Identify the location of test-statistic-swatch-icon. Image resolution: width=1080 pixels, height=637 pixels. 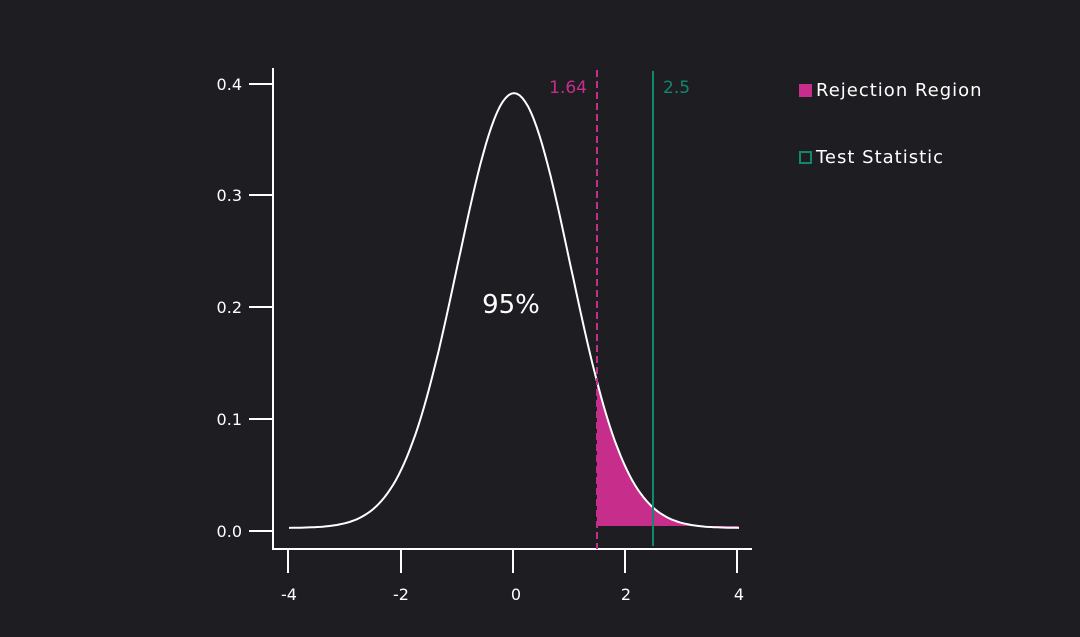
(805, 157).